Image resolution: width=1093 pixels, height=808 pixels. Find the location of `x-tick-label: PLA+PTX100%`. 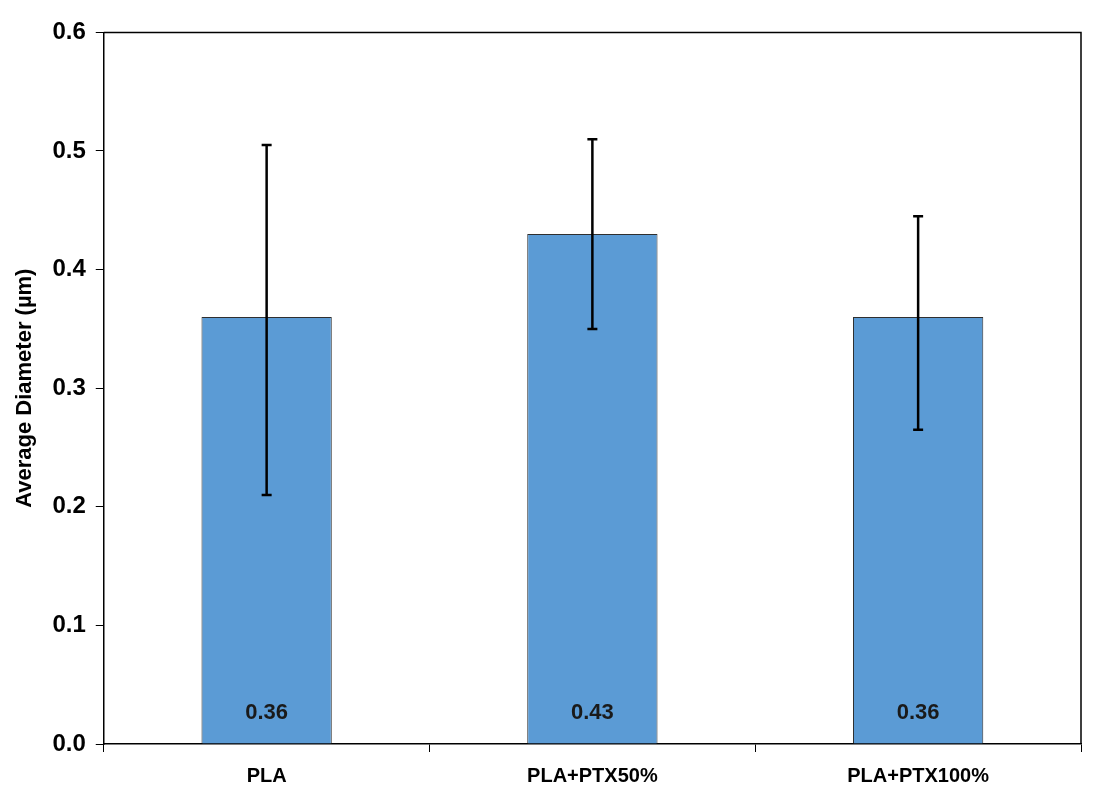

x-tick-label: PLA+PTX100% is located at coordinates (918, 774).